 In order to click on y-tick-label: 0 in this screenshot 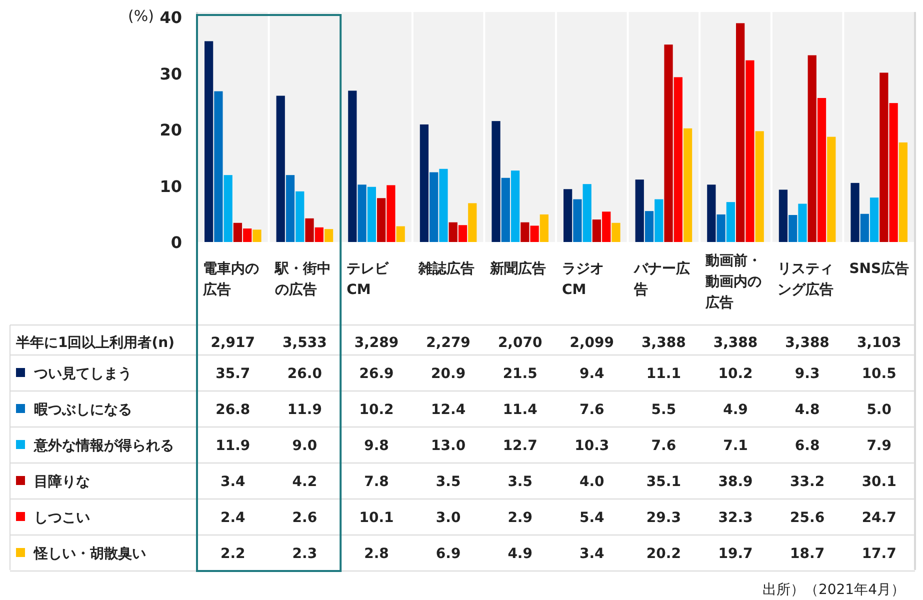, I will do `click(176, 242)`.